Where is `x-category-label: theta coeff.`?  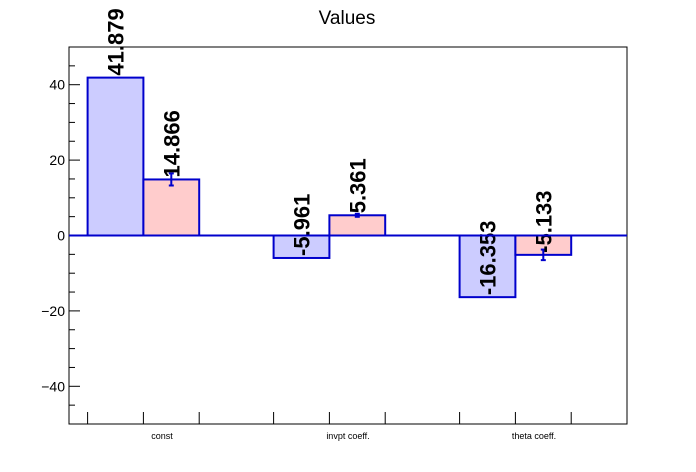
x-category-label: theta coeff. is located at coordinates (534, 436).